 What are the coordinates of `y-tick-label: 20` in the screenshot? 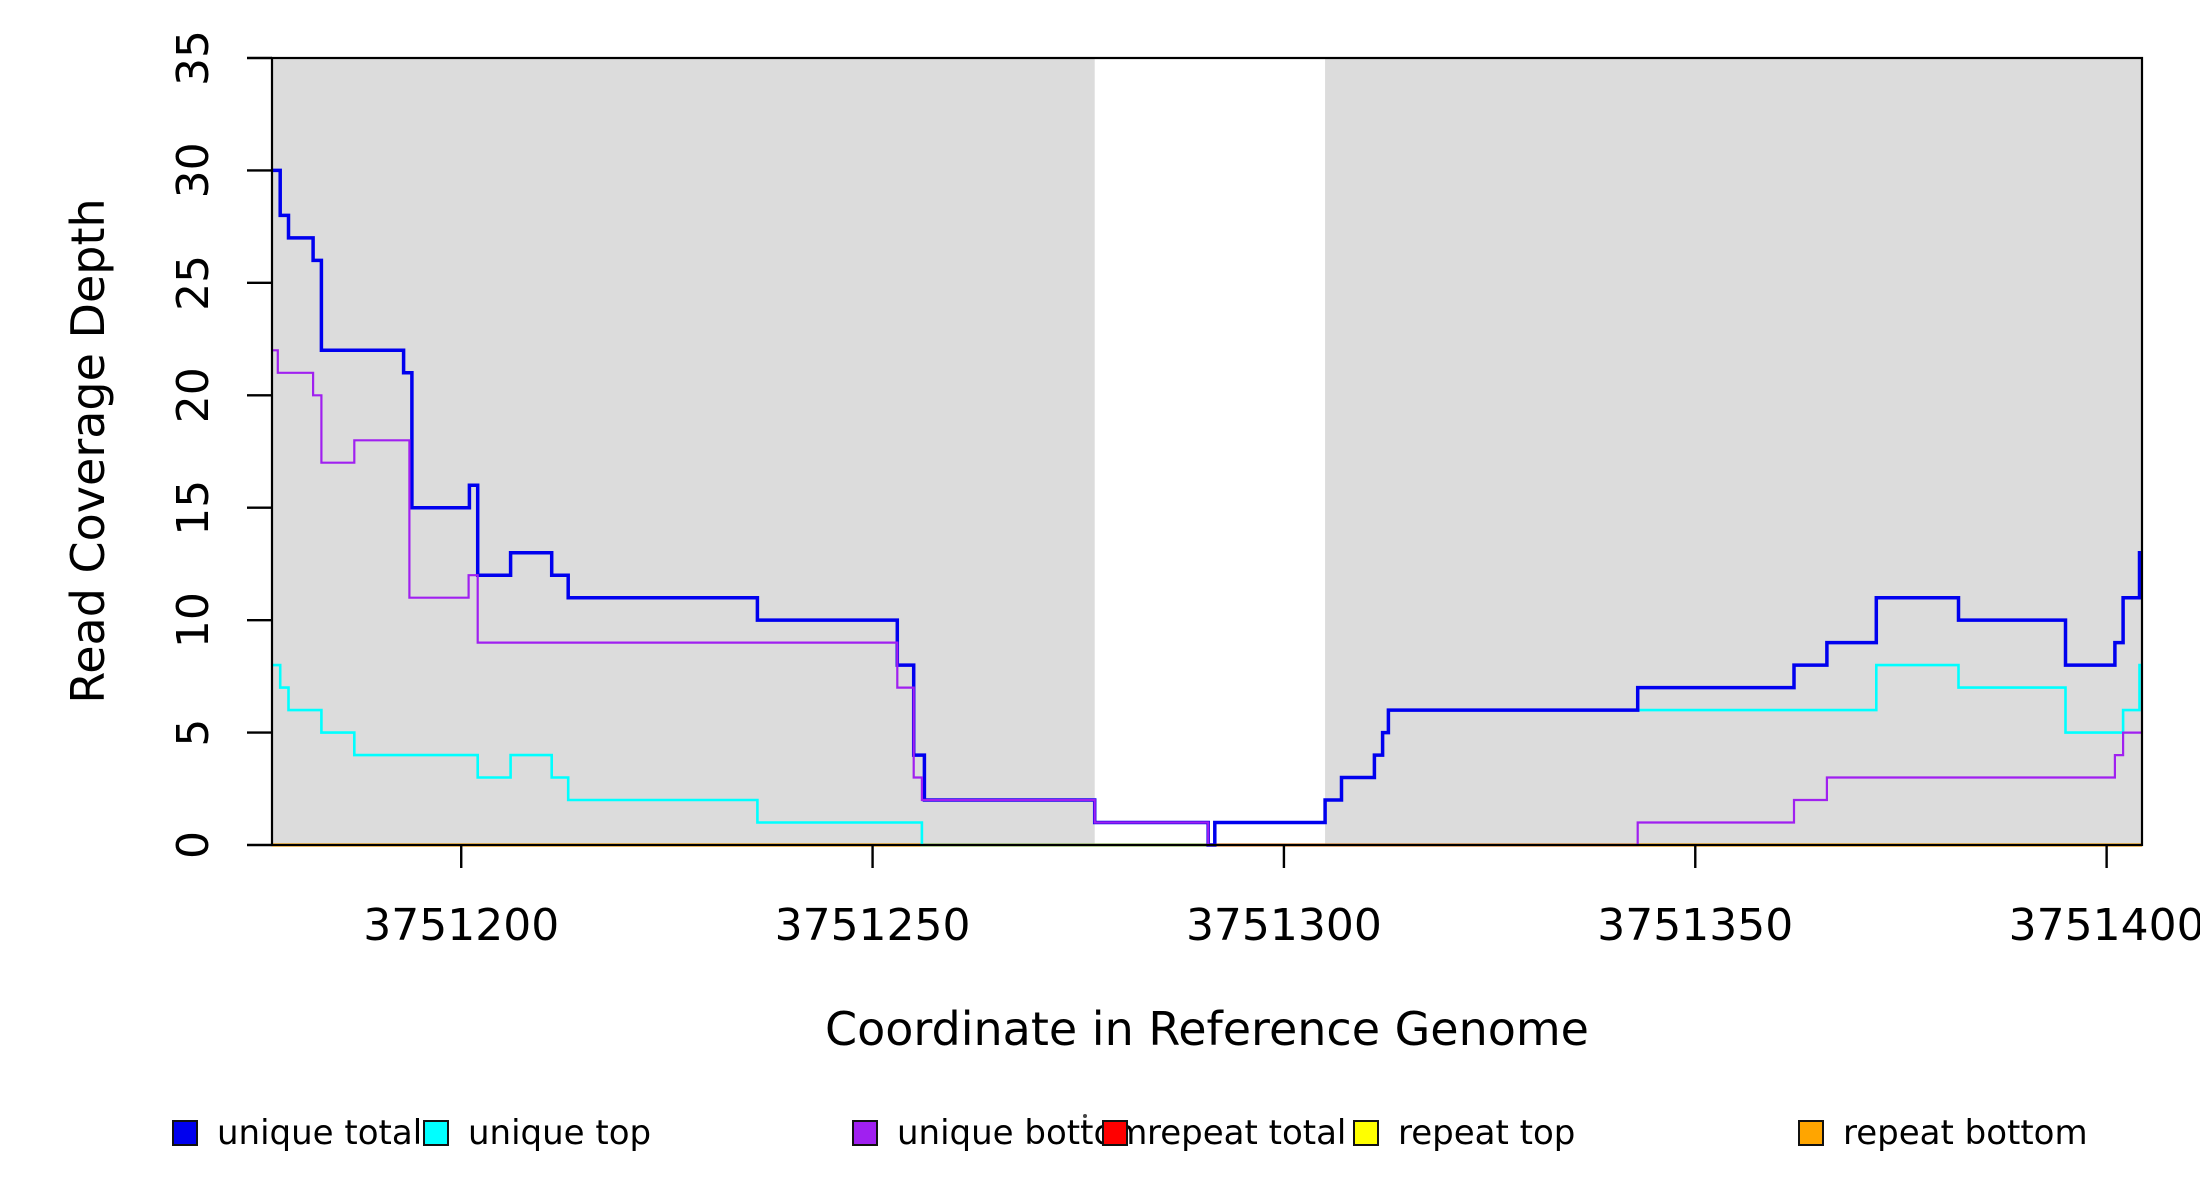 It's located at (193, 395).